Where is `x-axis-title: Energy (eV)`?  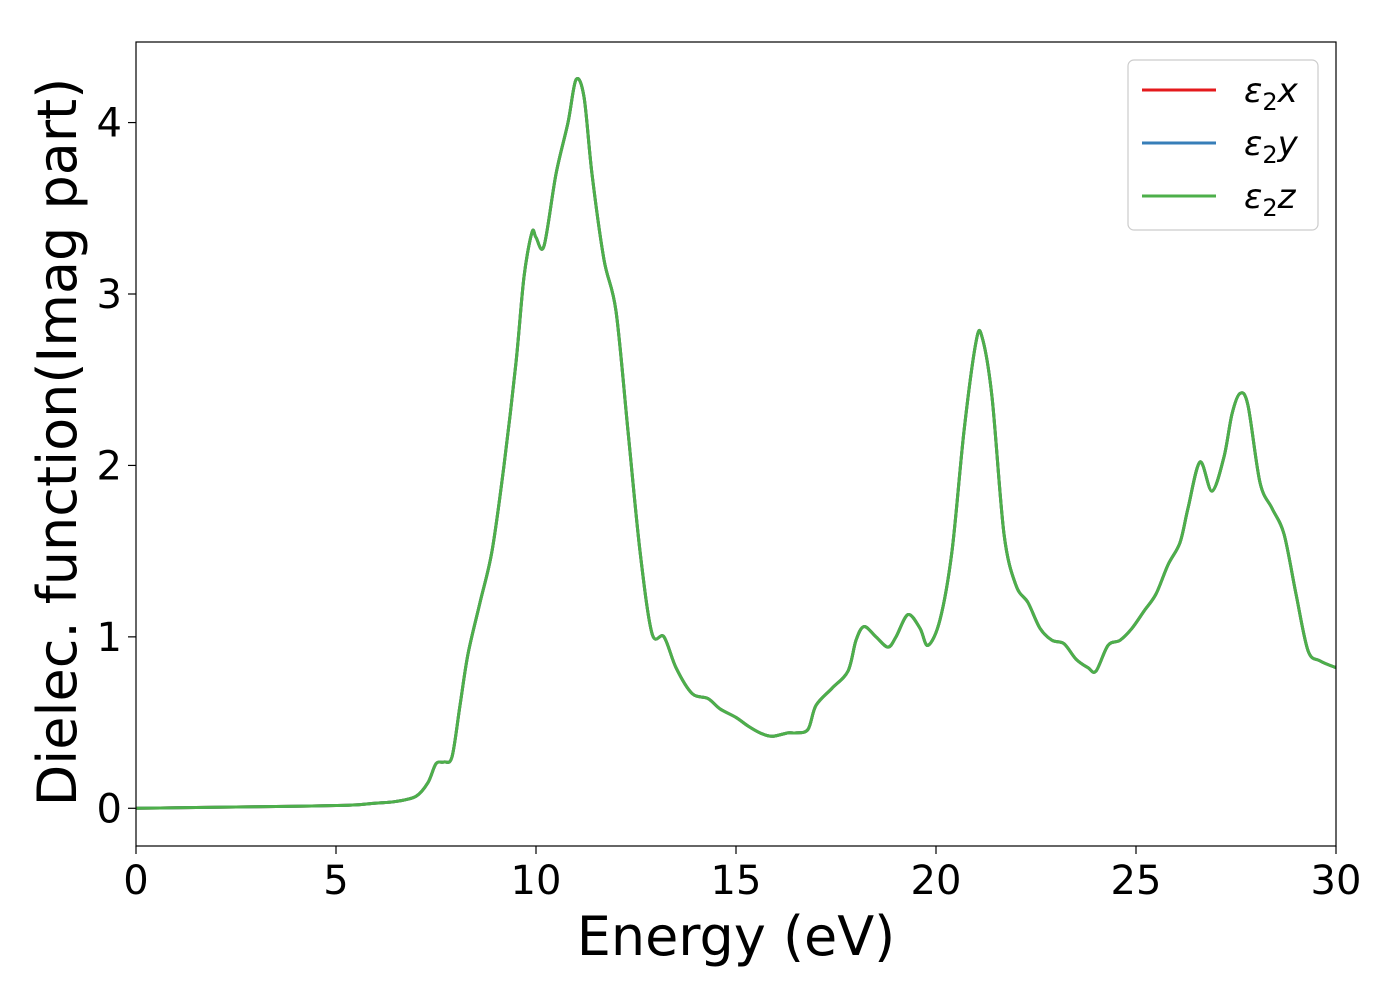 x-axis-title: Energy (eV) is located at coordinates (736, 936).